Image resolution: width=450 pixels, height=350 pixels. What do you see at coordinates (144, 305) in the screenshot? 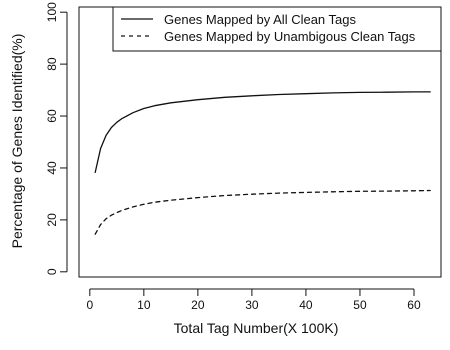
I see `x-tick-label: 10` at bounding box center [144, 305].